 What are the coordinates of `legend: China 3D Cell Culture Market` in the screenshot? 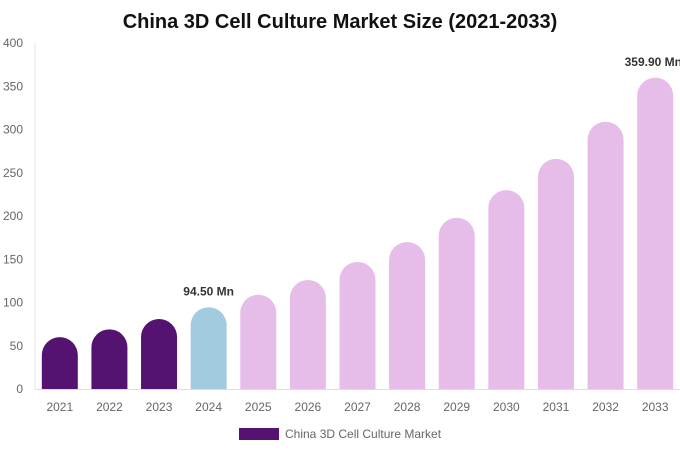 It's located at (340, 434).